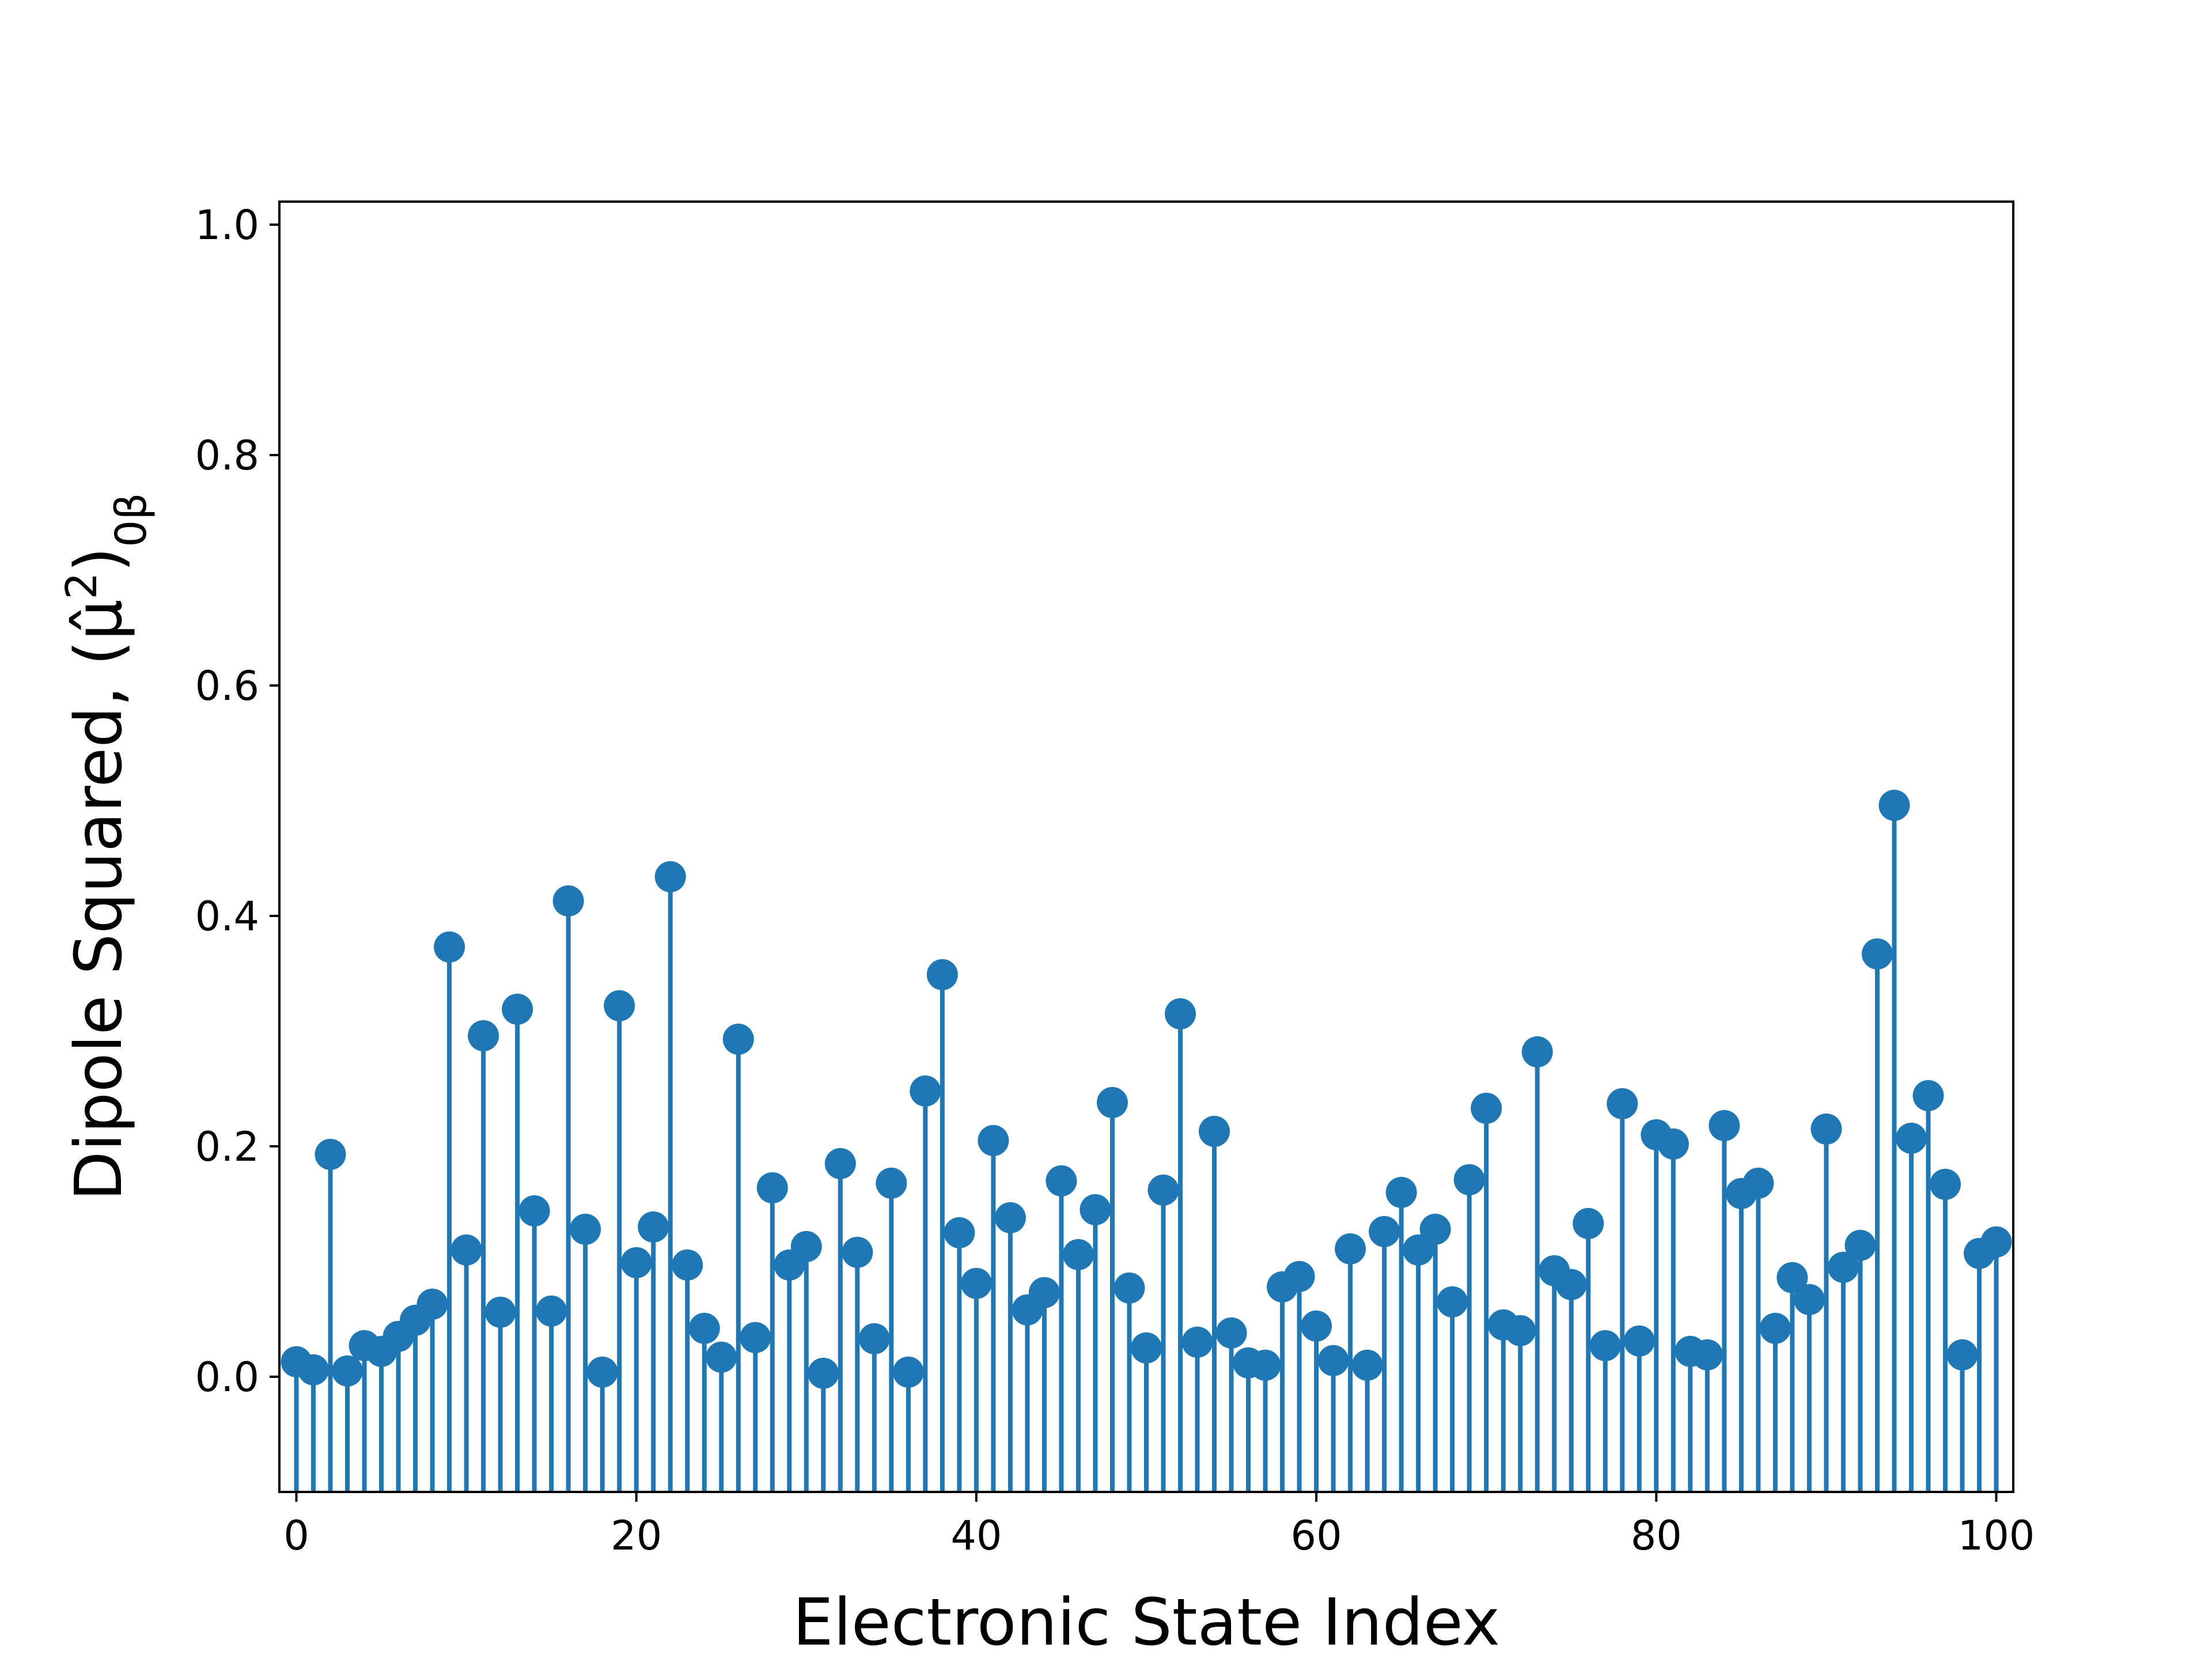  Describe the element at coordinates (227, 916) in the screenshot. I see `y-tick-label: 0.4` at that location.